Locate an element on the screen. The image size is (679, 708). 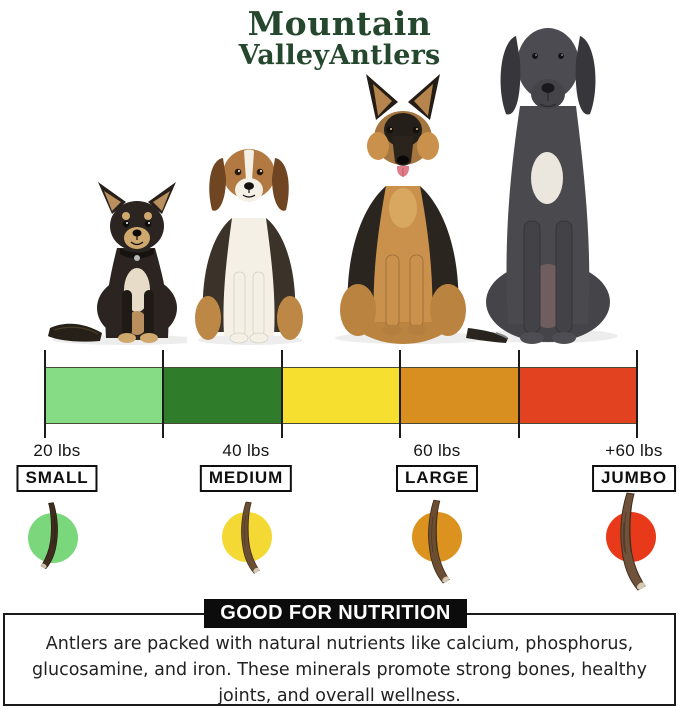
size-group-medium: 40 lbs MEDIUM is located at coordinates (246, 466).